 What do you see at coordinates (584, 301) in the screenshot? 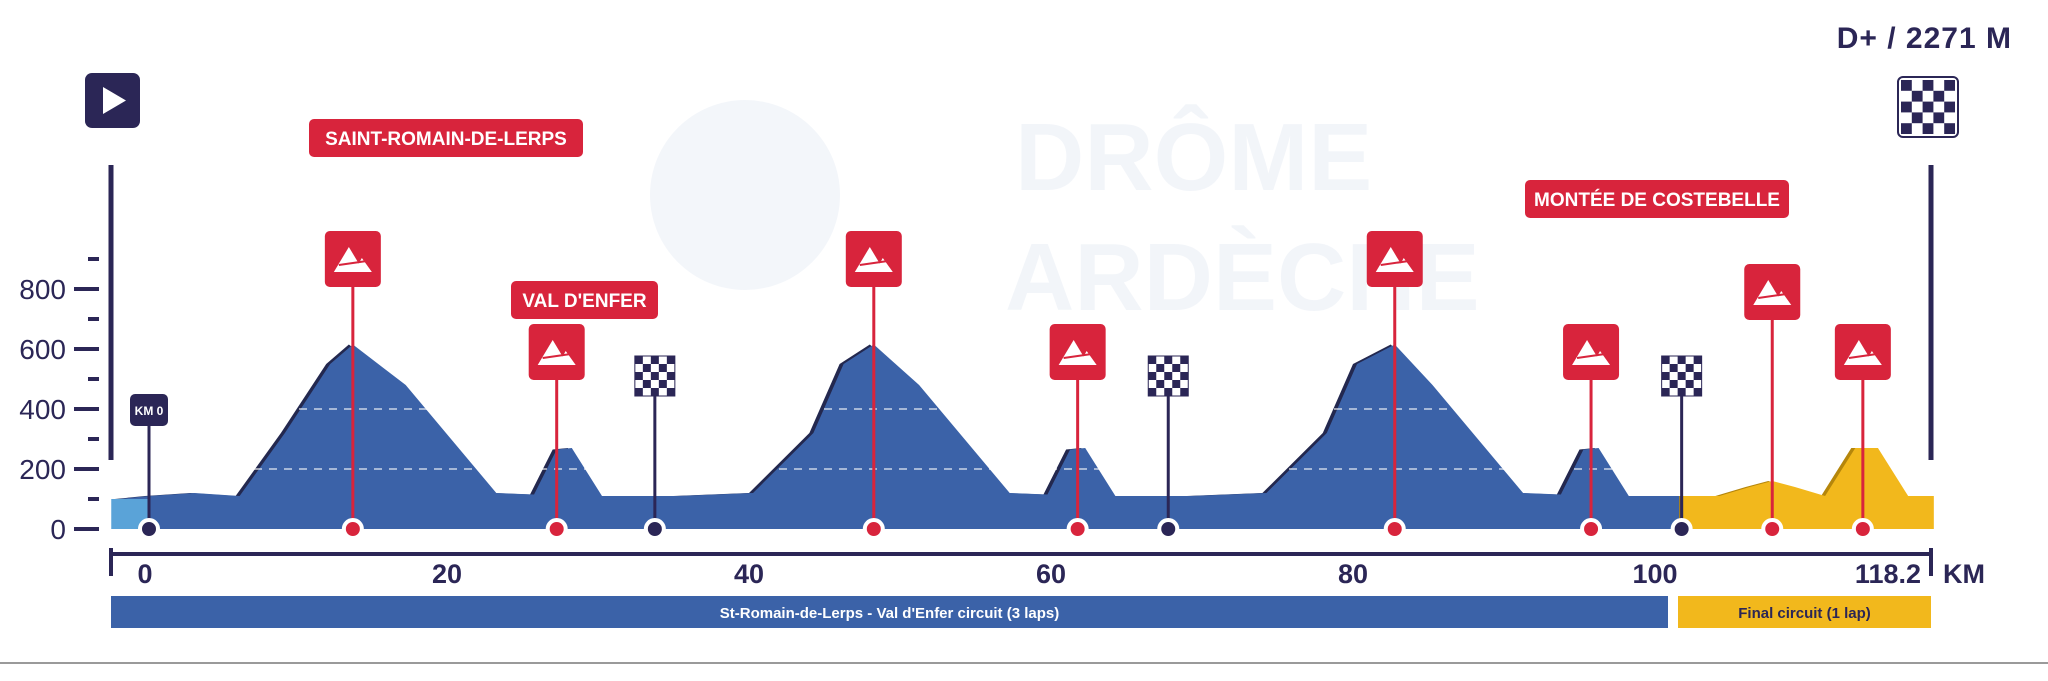
I see `climb-name-label: VAL D'ENFER` at bounding box center [584, 301].